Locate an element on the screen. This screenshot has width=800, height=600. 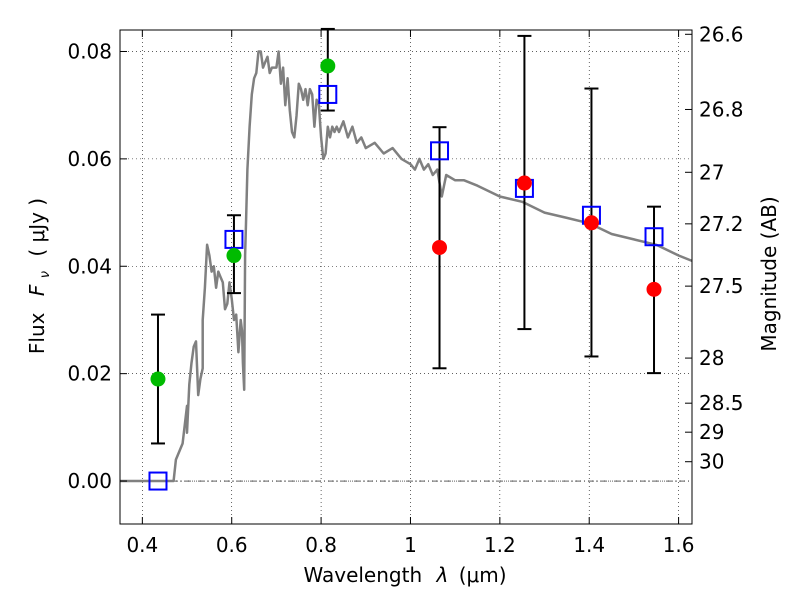
x-tick-label: 1.2 is located at coordinates (500, 545).